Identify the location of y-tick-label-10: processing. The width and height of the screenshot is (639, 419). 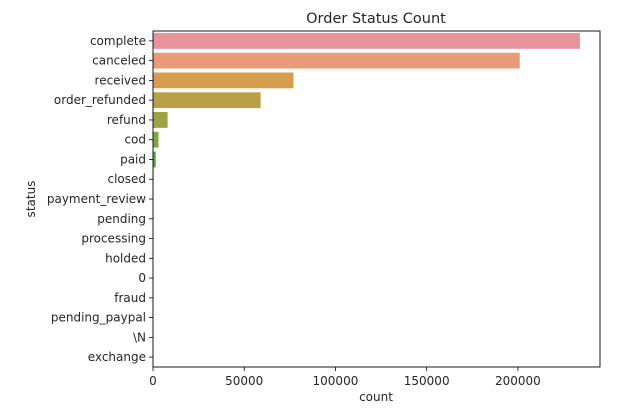
(113, 239).